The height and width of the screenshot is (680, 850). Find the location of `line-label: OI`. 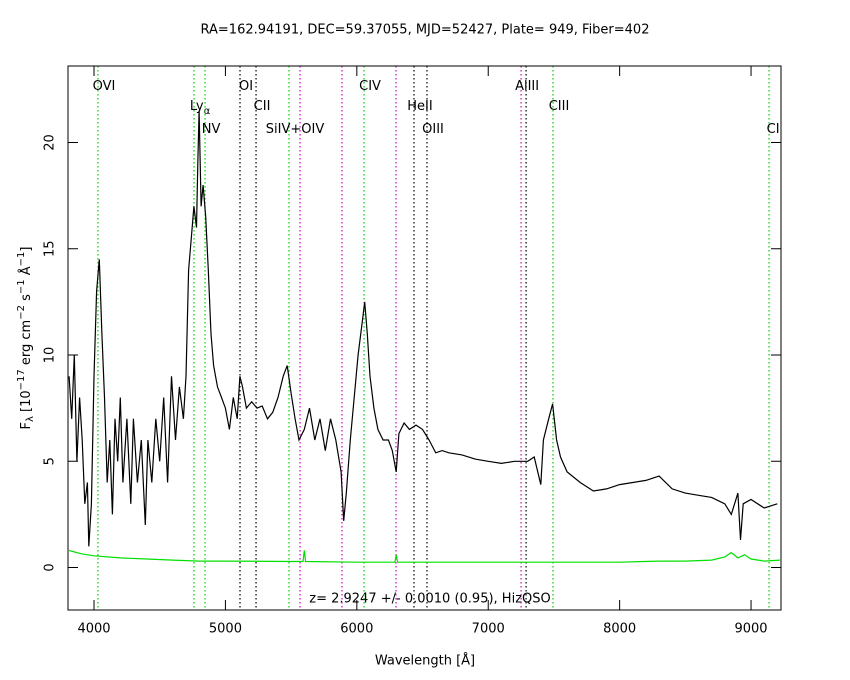

line-label: OI is located at coordinates (246, 86).